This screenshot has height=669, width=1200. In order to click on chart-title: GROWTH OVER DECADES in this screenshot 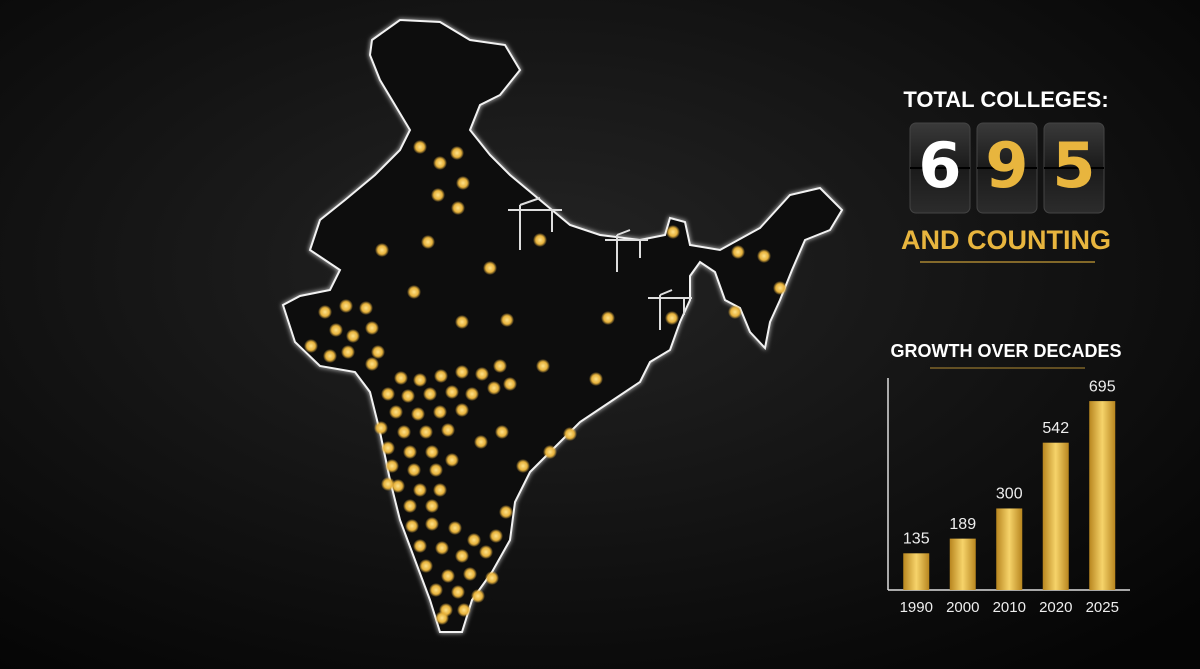, I will do `click(1005, 351)`.